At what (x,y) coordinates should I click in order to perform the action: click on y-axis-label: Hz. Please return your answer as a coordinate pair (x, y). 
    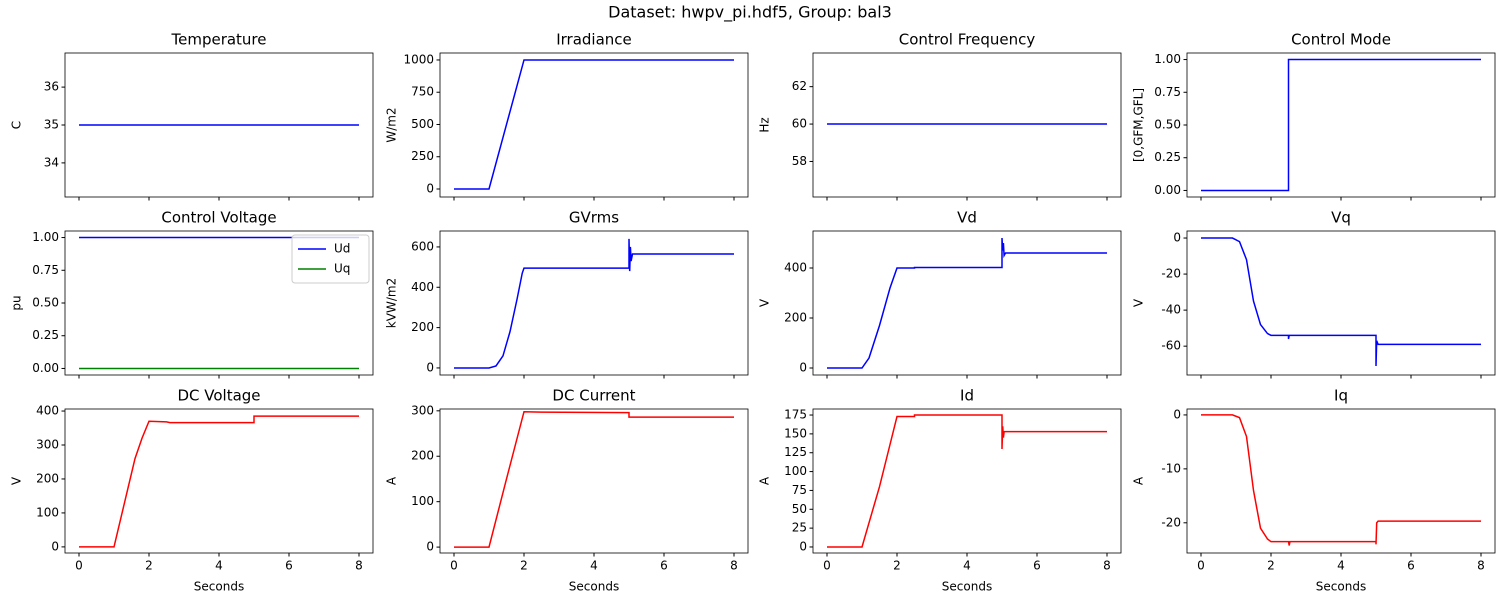
    Looking at the image, I should click on (765, 124).